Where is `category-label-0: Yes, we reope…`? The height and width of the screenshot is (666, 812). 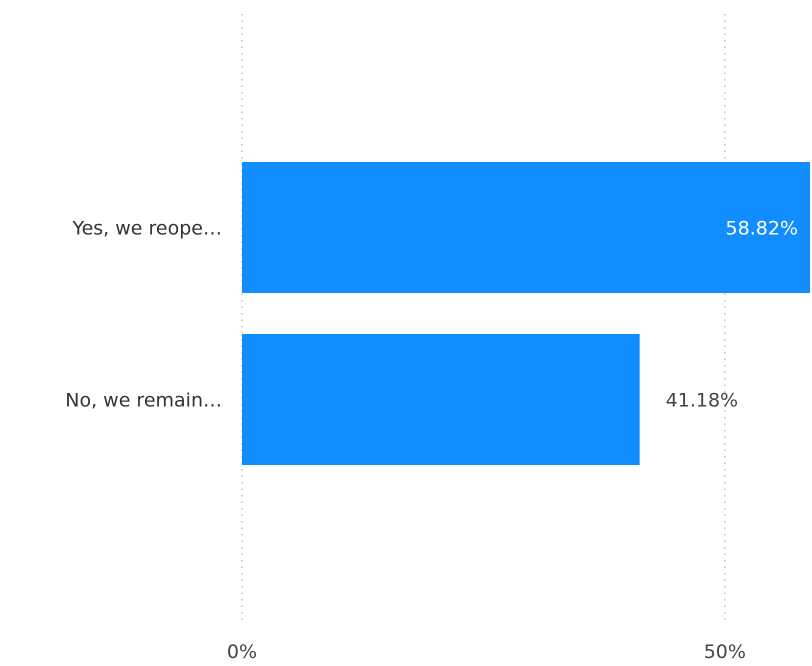
category-label-0: Yes, we reope… is located at coordinates (147, 229).